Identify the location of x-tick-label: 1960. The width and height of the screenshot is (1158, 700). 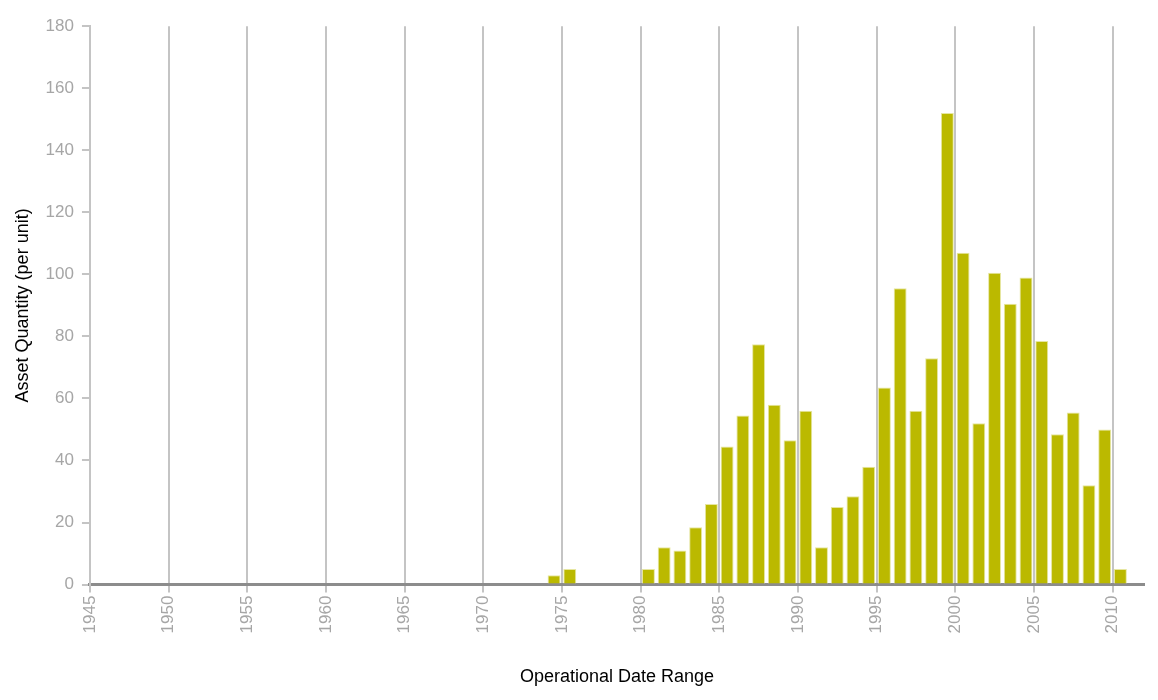
(325, 614).